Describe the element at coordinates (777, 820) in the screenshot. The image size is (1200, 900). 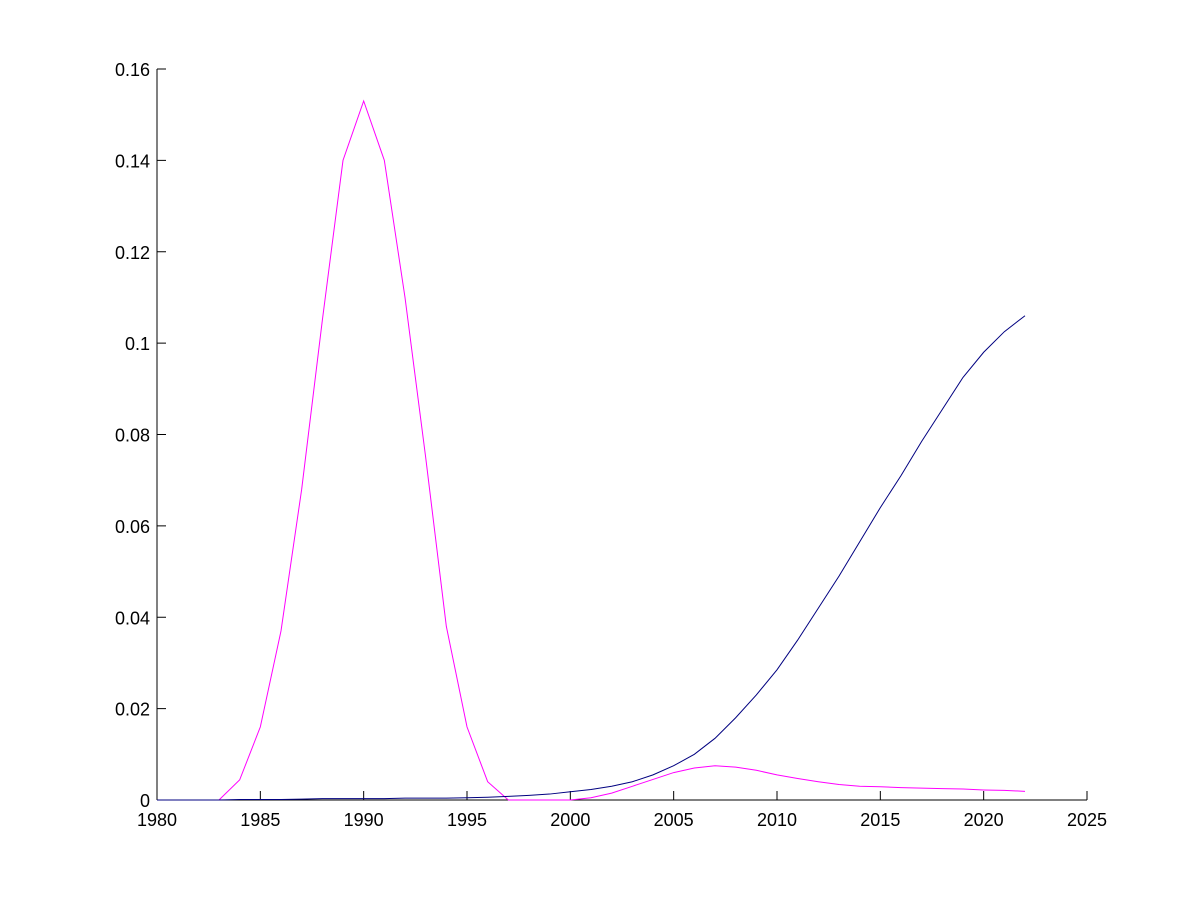
I see `x-tick-label: 2010` at that location.